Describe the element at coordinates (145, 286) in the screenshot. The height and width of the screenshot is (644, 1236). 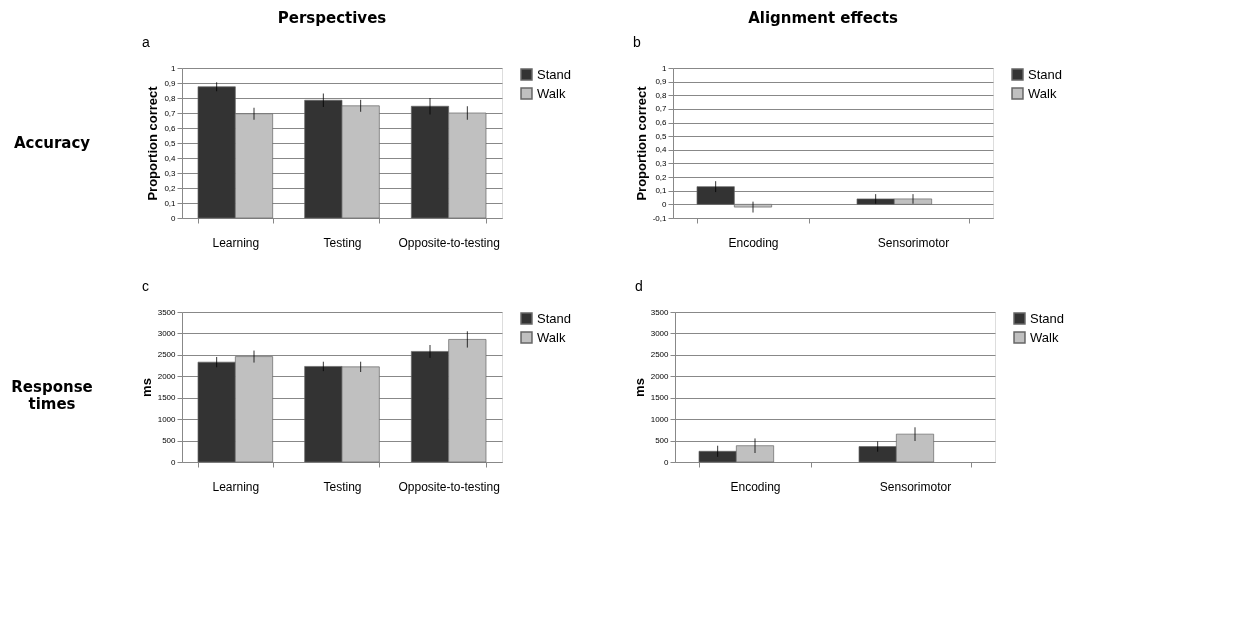
I see `chart-title: c` at that location.